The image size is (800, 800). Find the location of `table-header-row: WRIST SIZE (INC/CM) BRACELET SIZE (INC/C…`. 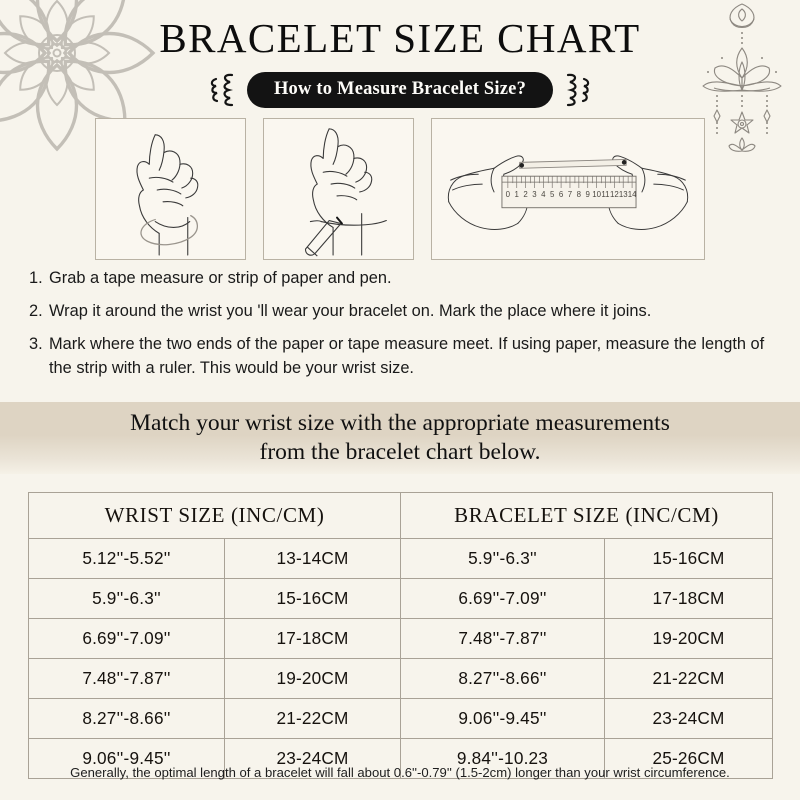

table-header-row: WRIST SIZE (INC/CM) BRACELET SIZE (INC/C… is located at coordinates (400, 515).